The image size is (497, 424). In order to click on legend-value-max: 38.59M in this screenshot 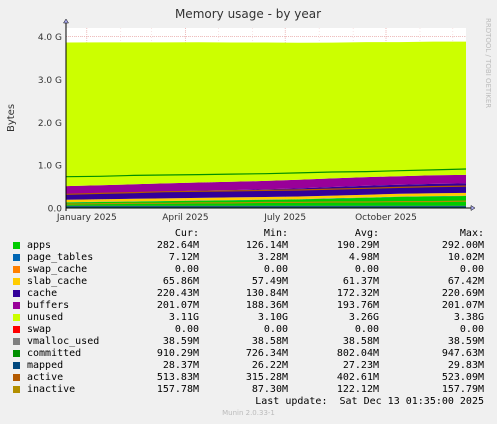, I will do `click(465, 341)`.